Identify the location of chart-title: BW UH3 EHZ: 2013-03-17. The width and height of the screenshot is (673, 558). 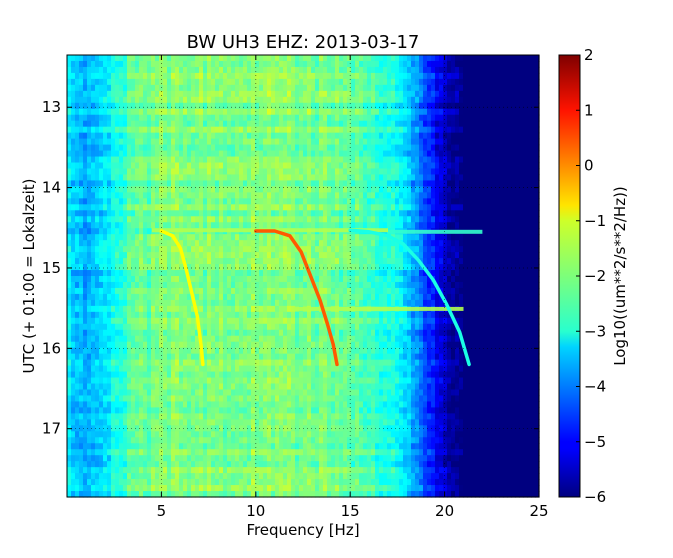
(303, 42).